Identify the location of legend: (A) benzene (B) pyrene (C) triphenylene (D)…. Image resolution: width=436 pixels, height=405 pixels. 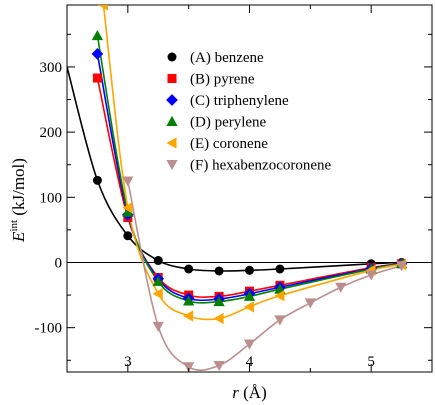
(249, 112).